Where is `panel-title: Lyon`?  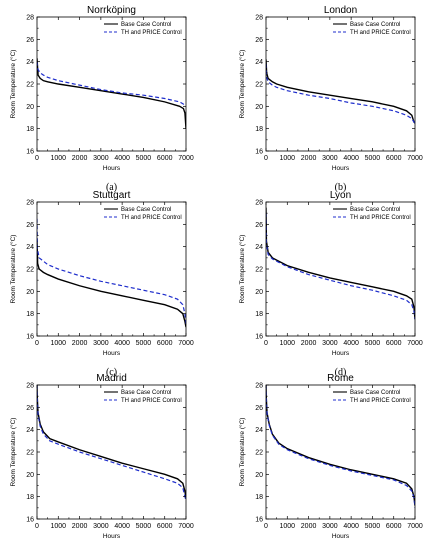
panel-title: Lyon is located at coordinates (340, 195).